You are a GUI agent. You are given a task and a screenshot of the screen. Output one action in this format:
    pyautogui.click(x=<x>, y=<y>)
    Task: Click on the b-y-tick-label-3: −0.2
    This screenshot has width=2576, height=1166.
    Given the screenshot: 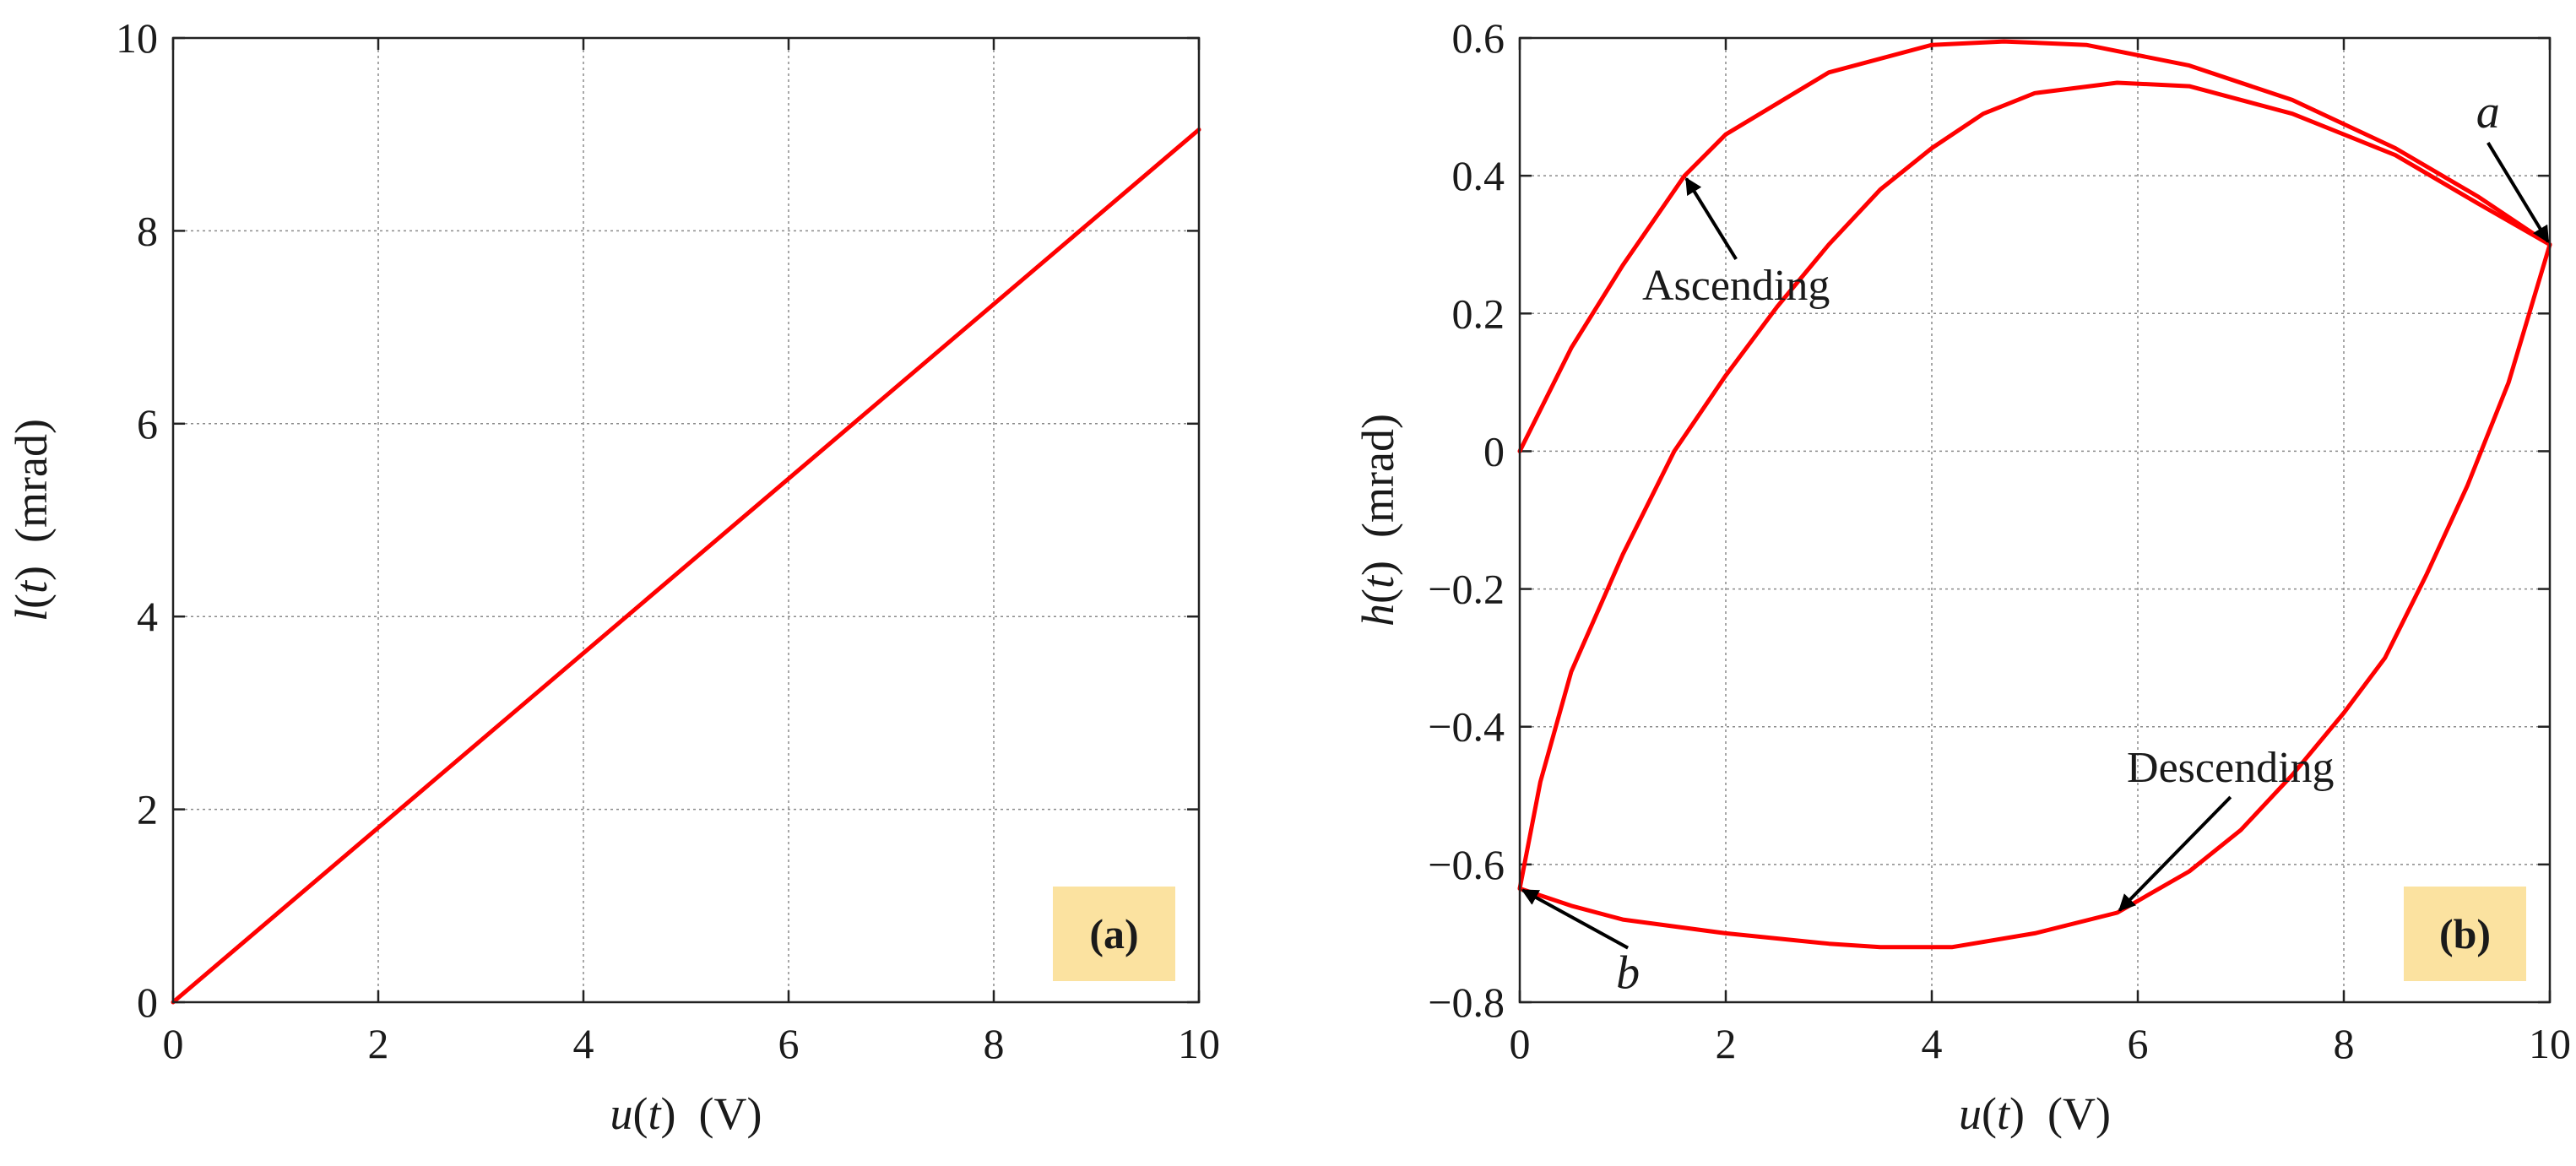 What is the action you would take?
    pyautogui.click(x=1466, y=589)
    